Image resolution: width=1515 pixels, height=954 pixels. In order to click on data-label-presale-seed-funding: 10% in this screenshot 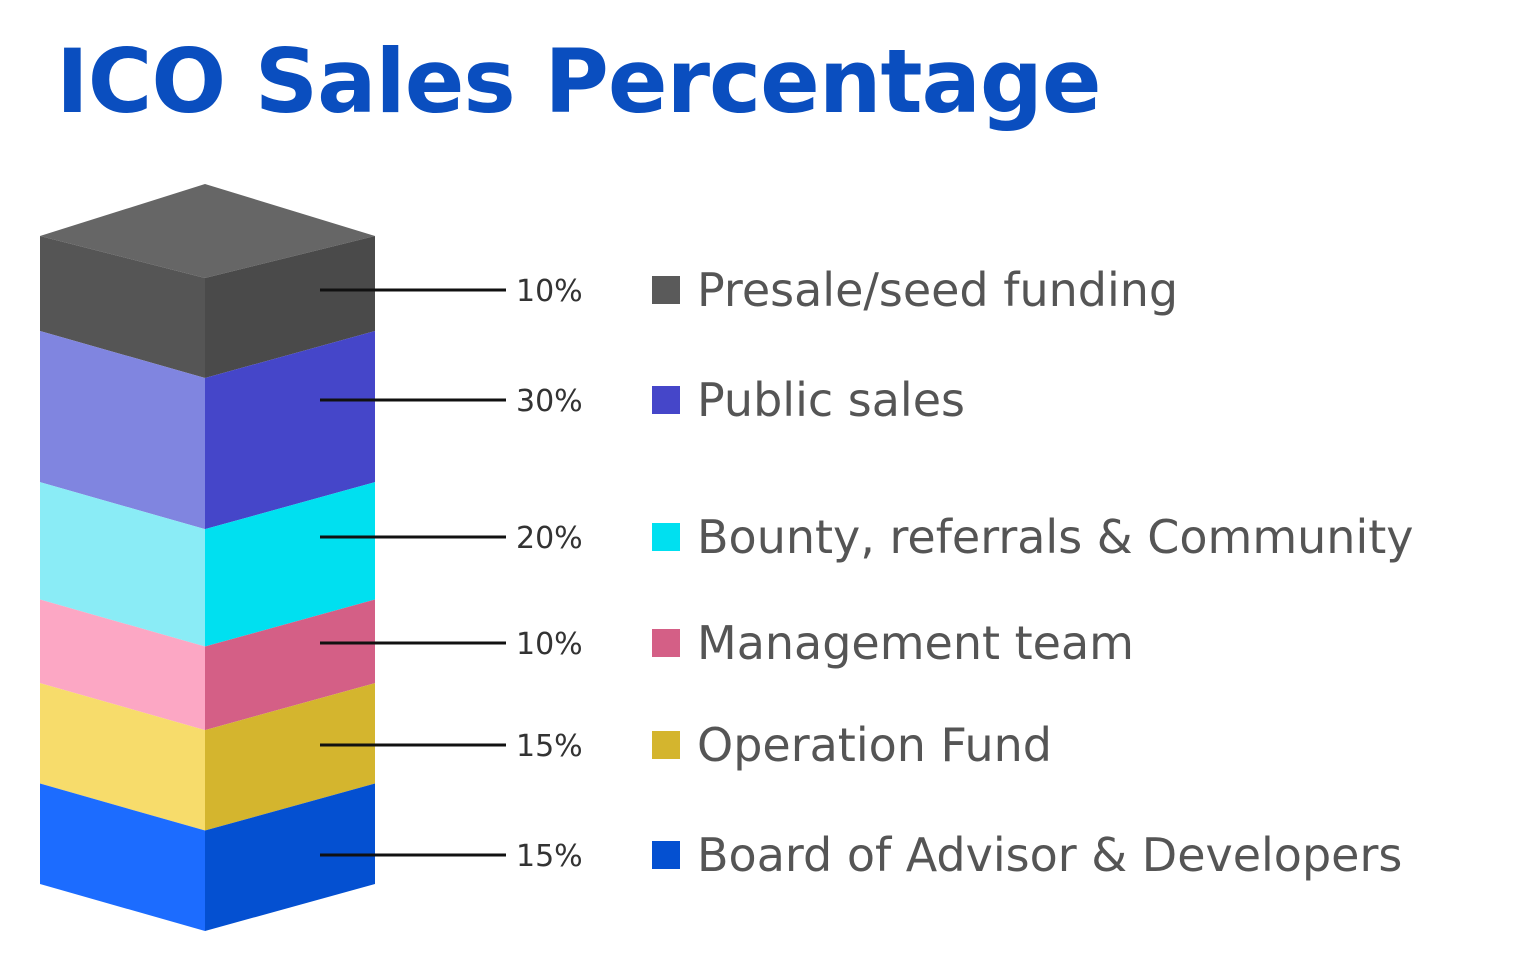, I will do `click(549, 291)`.